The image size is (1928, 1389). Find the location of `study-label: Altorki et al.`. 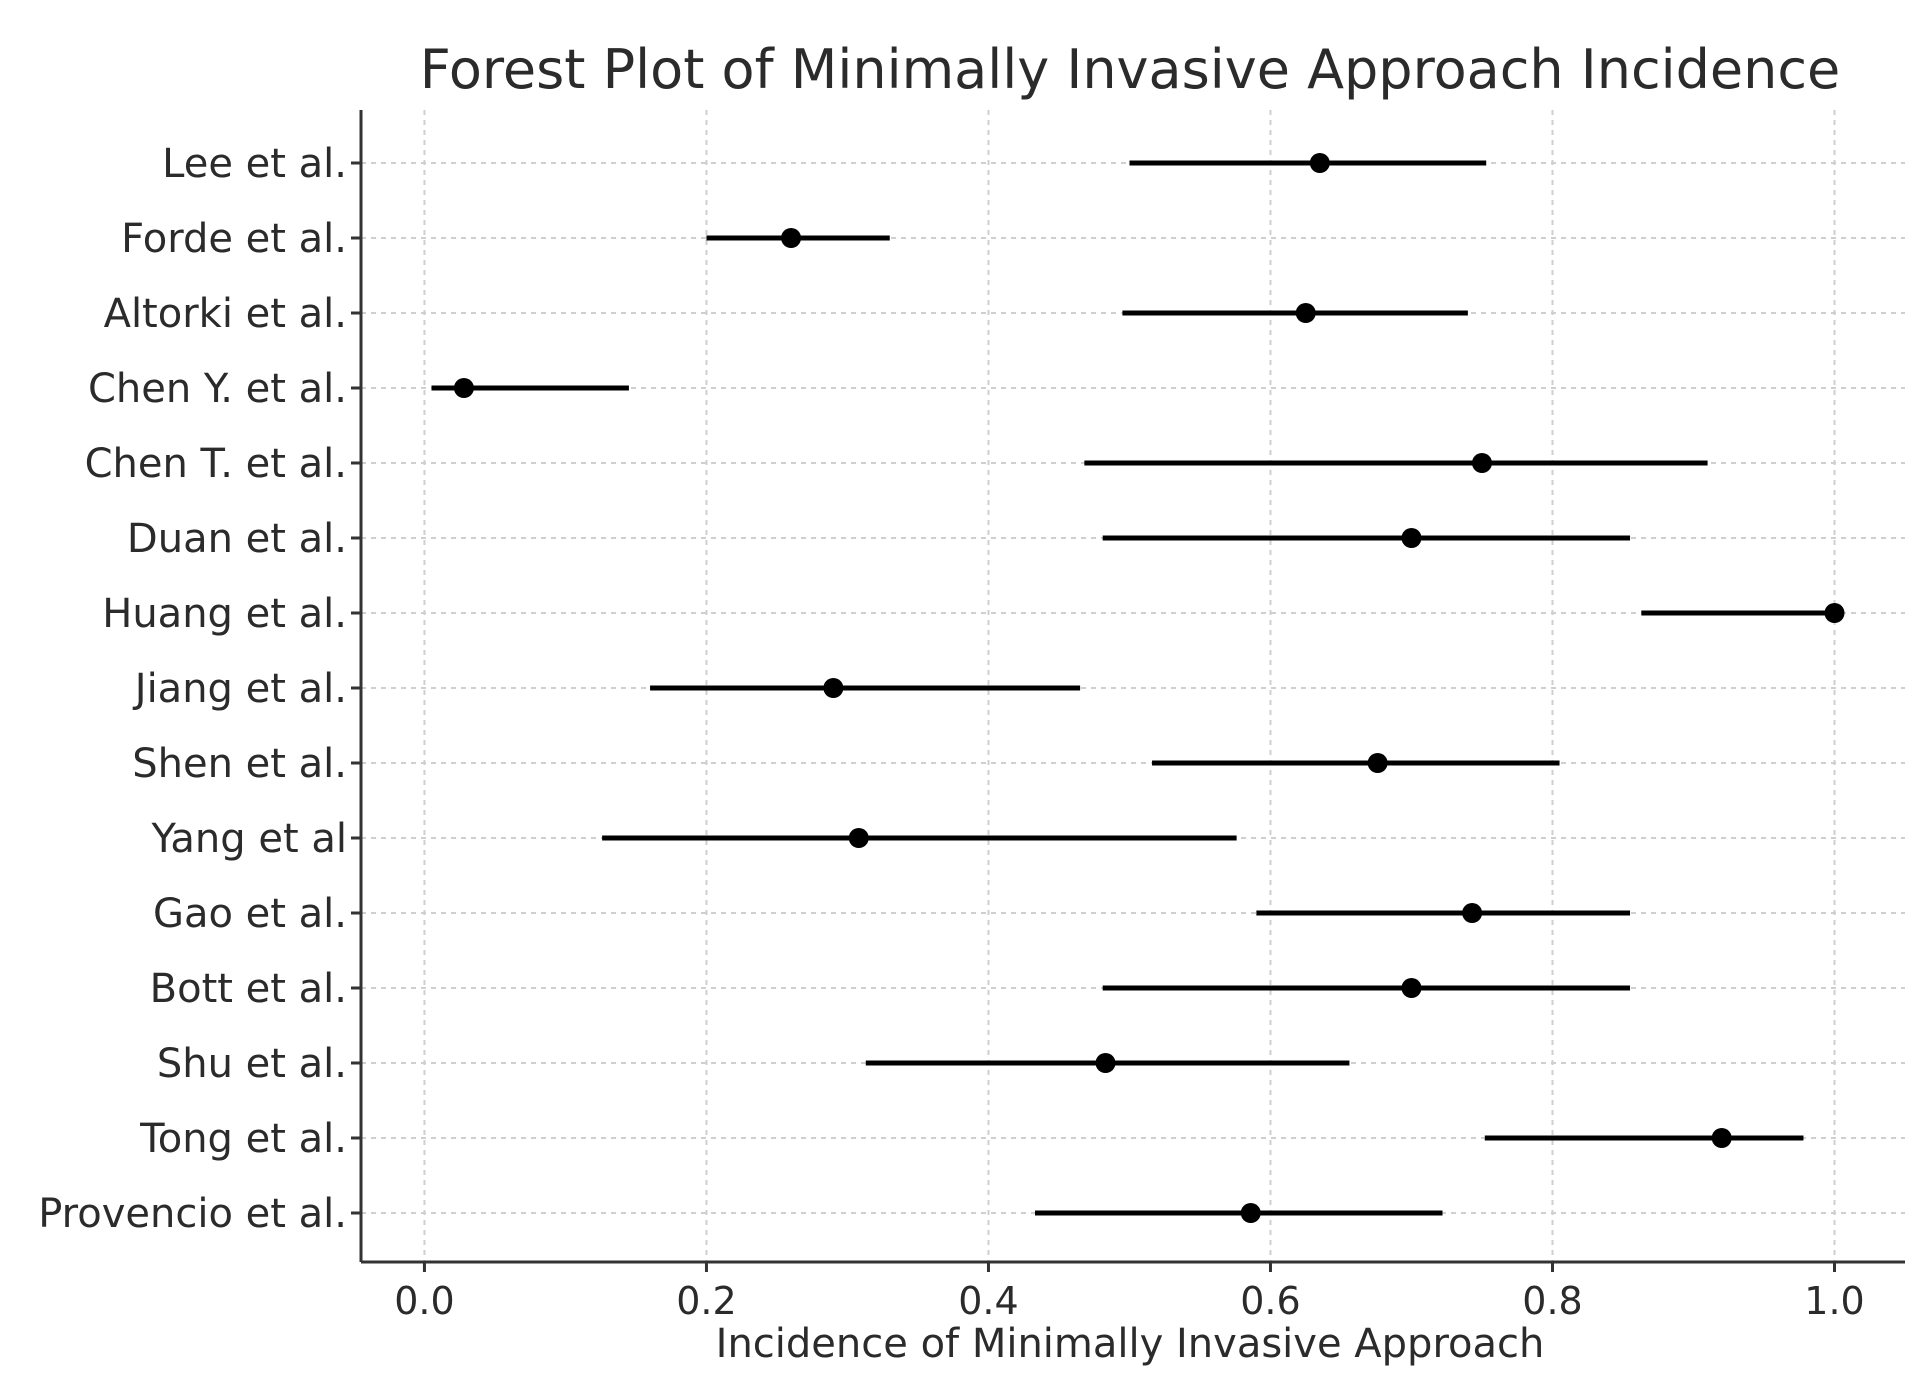

study-label: Altorki et al. is located at coordinates (225, 314).